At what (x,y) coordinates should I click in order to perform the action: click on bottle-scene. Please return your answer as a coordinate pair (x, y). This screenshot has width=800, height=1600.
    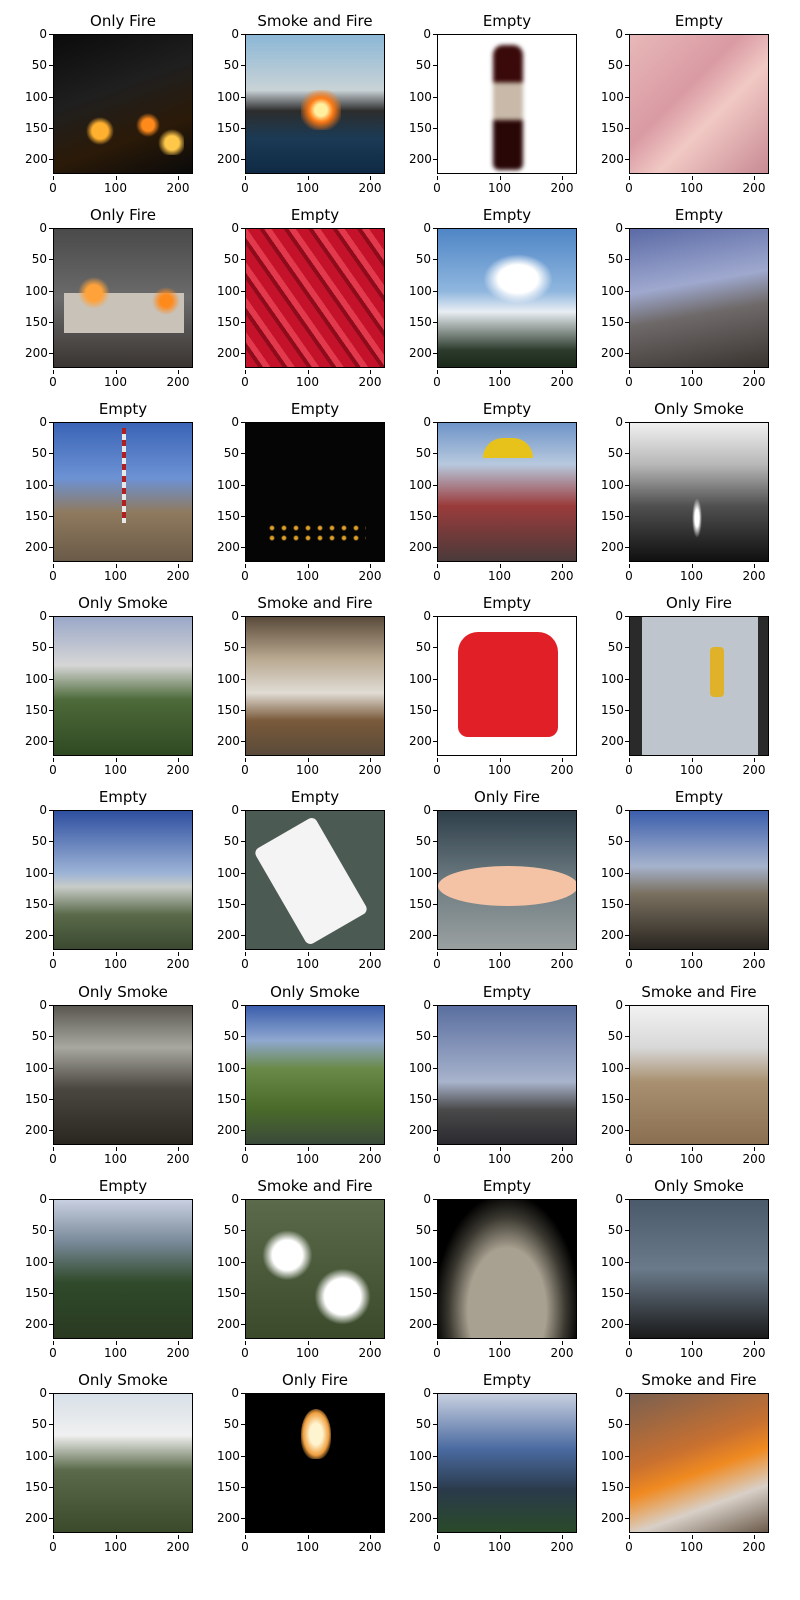
    Looking at the image, I should click on (507, 104).